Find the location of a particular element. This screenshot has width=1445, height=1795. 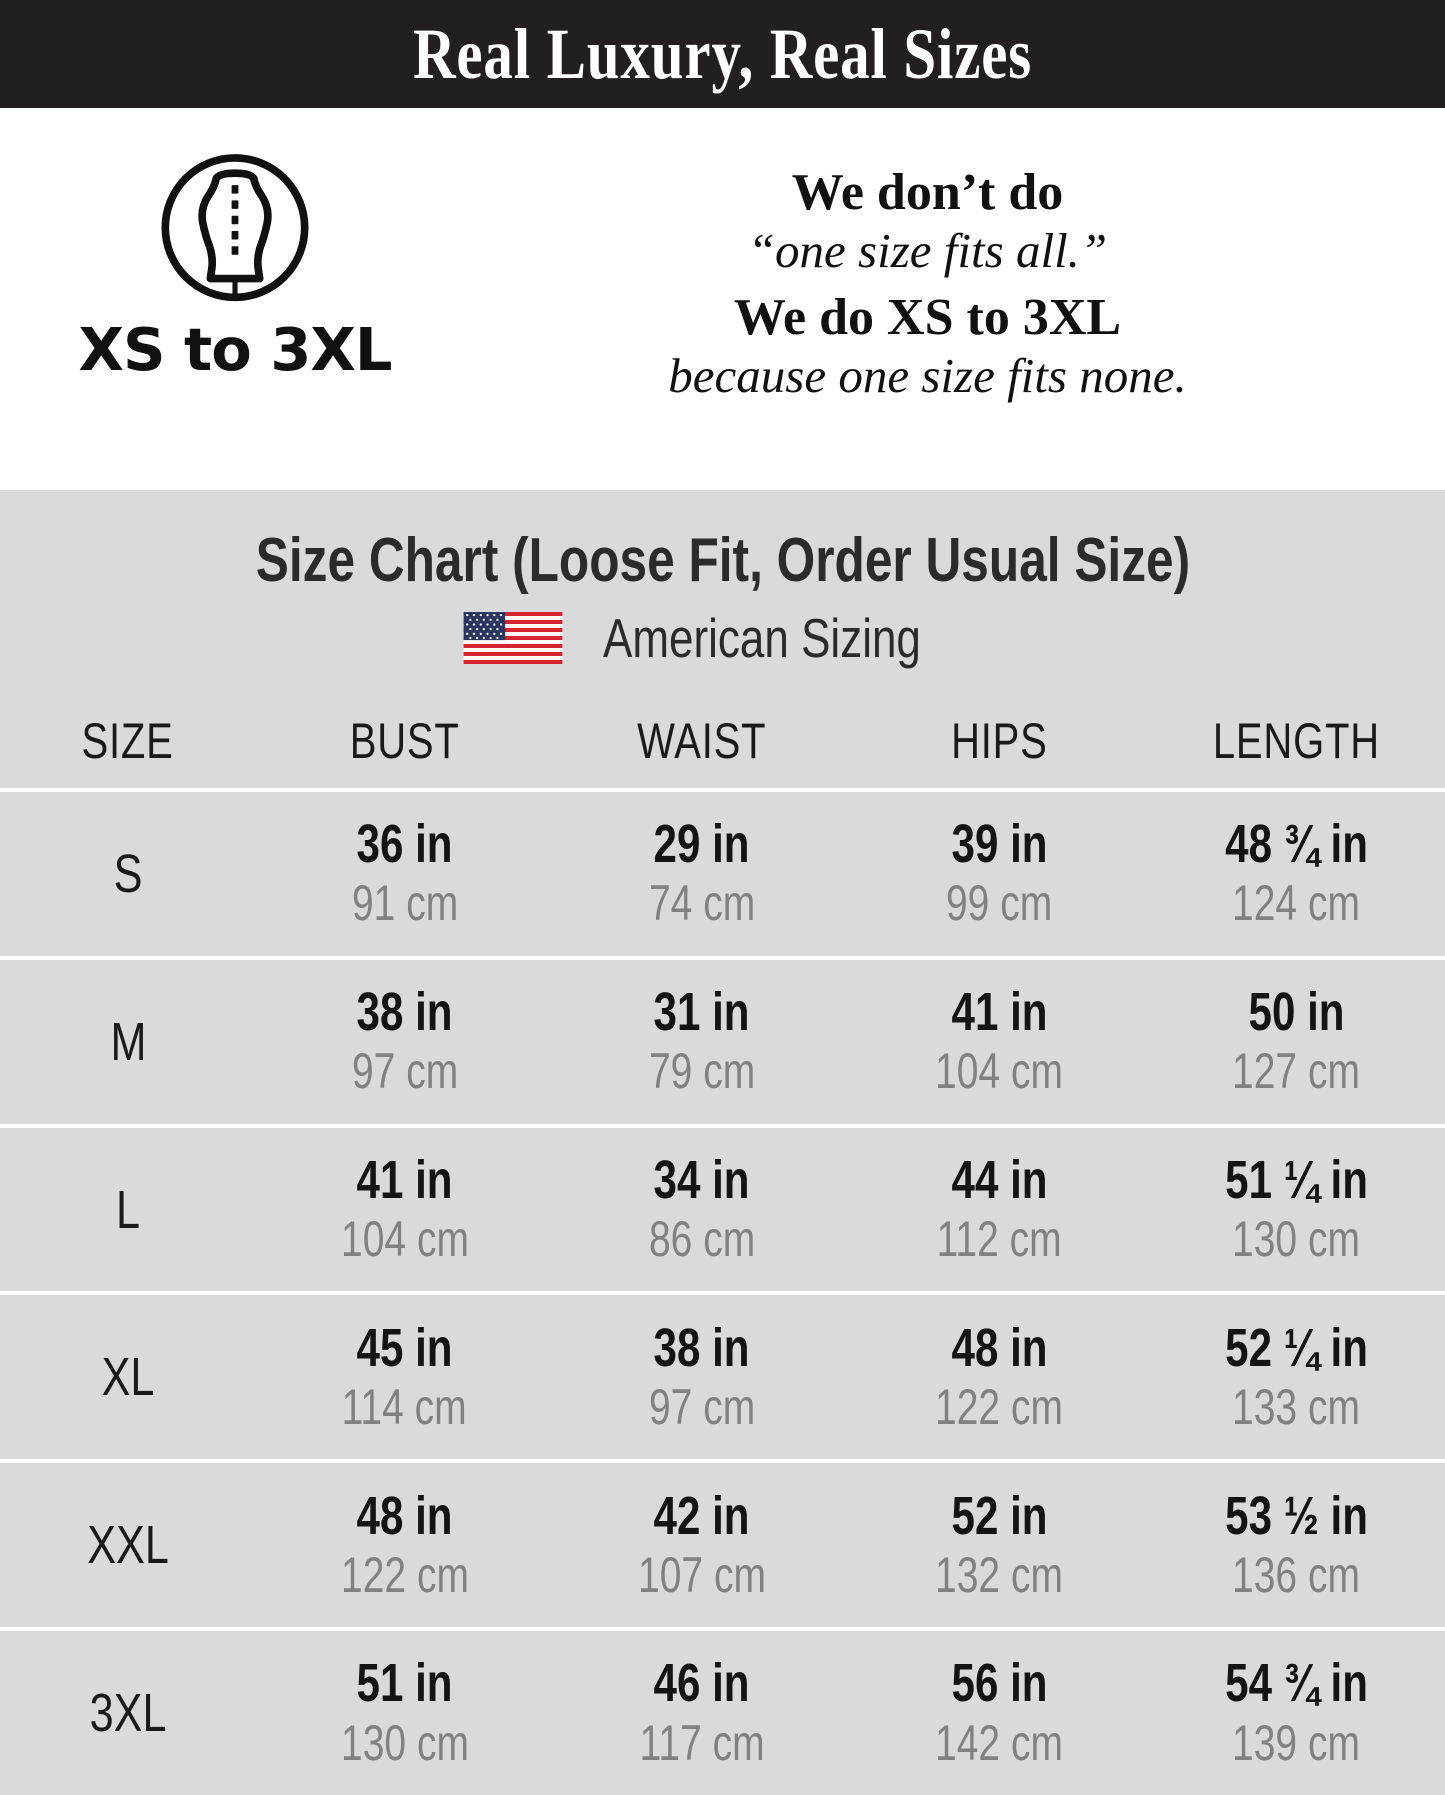

brandmark: XS to 3XL is located at coordinates (235, 254).